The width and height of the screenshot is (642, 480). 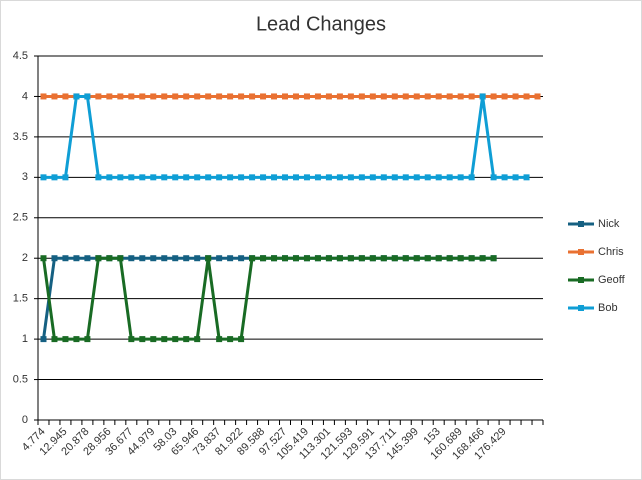 I want to click on y-tick-label: 3.5, so click(x=20, y=137).